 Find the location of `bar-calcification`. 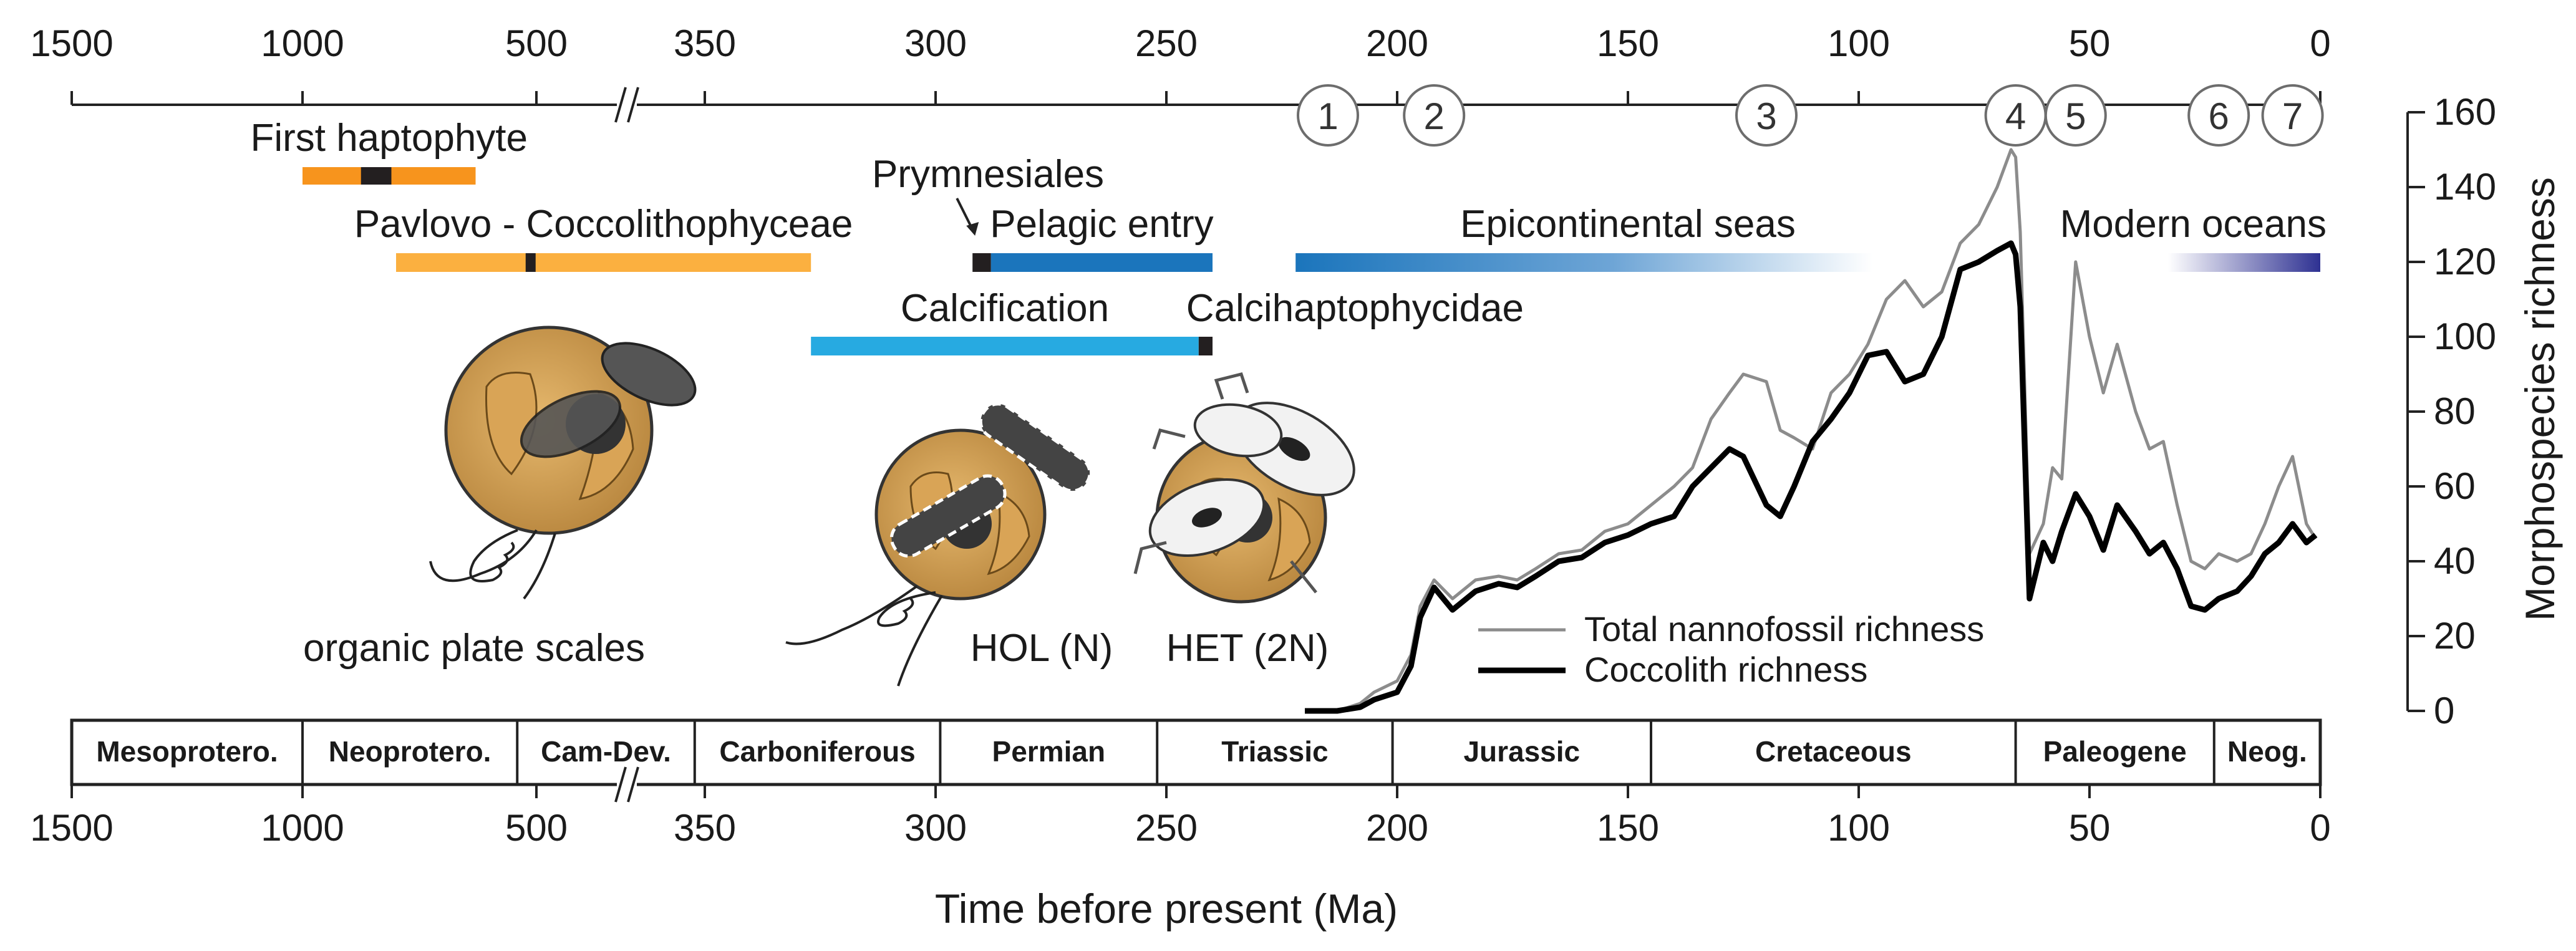

bar-calcification is located at coordinates (1005, 346).